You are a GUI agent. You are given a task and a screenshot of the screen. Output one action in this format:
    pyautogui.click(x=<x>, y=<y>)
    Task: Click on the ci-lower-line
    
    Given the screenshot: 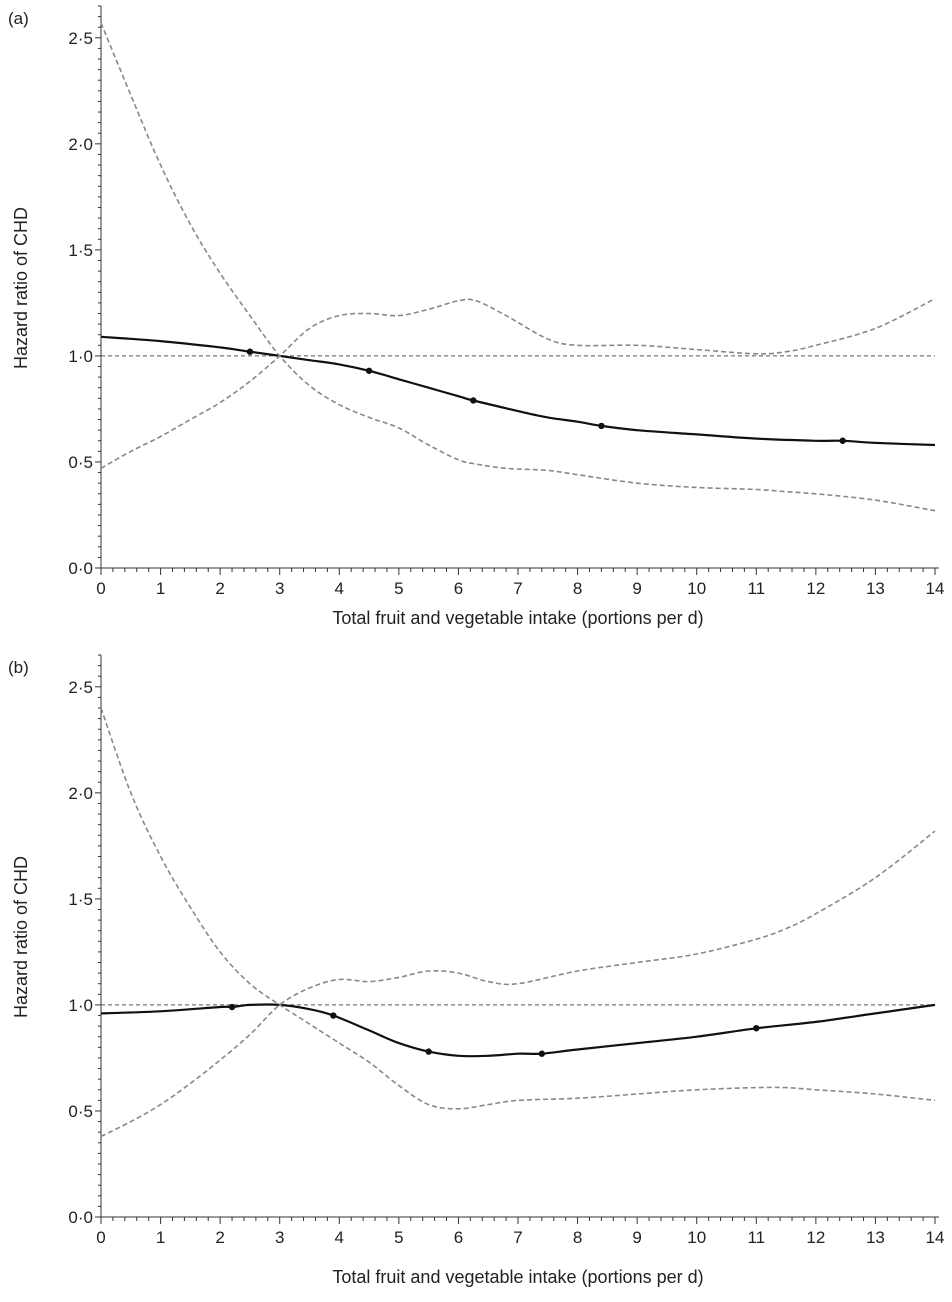 What is the action you would take?
    pyautogui.click(x=518, y=384)
    